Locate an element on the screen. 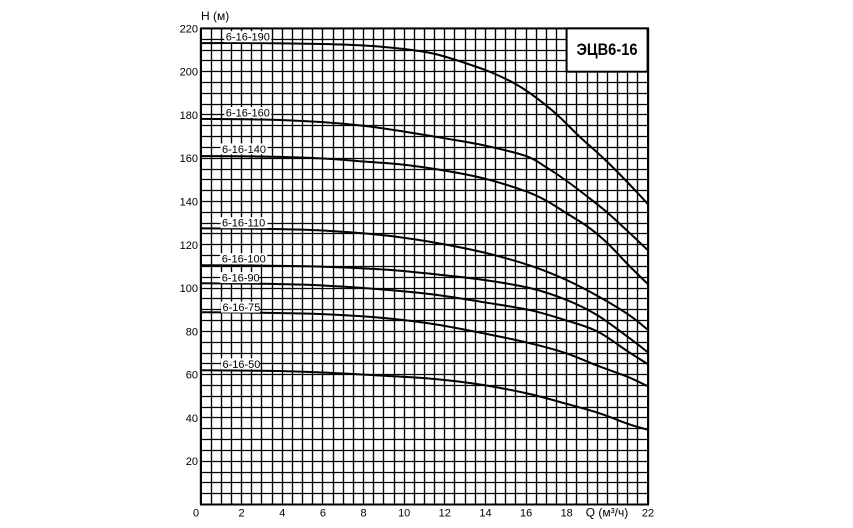 This screenshot has width=853, height=528. svg-text: 14 is located at coordinates (485, 514).